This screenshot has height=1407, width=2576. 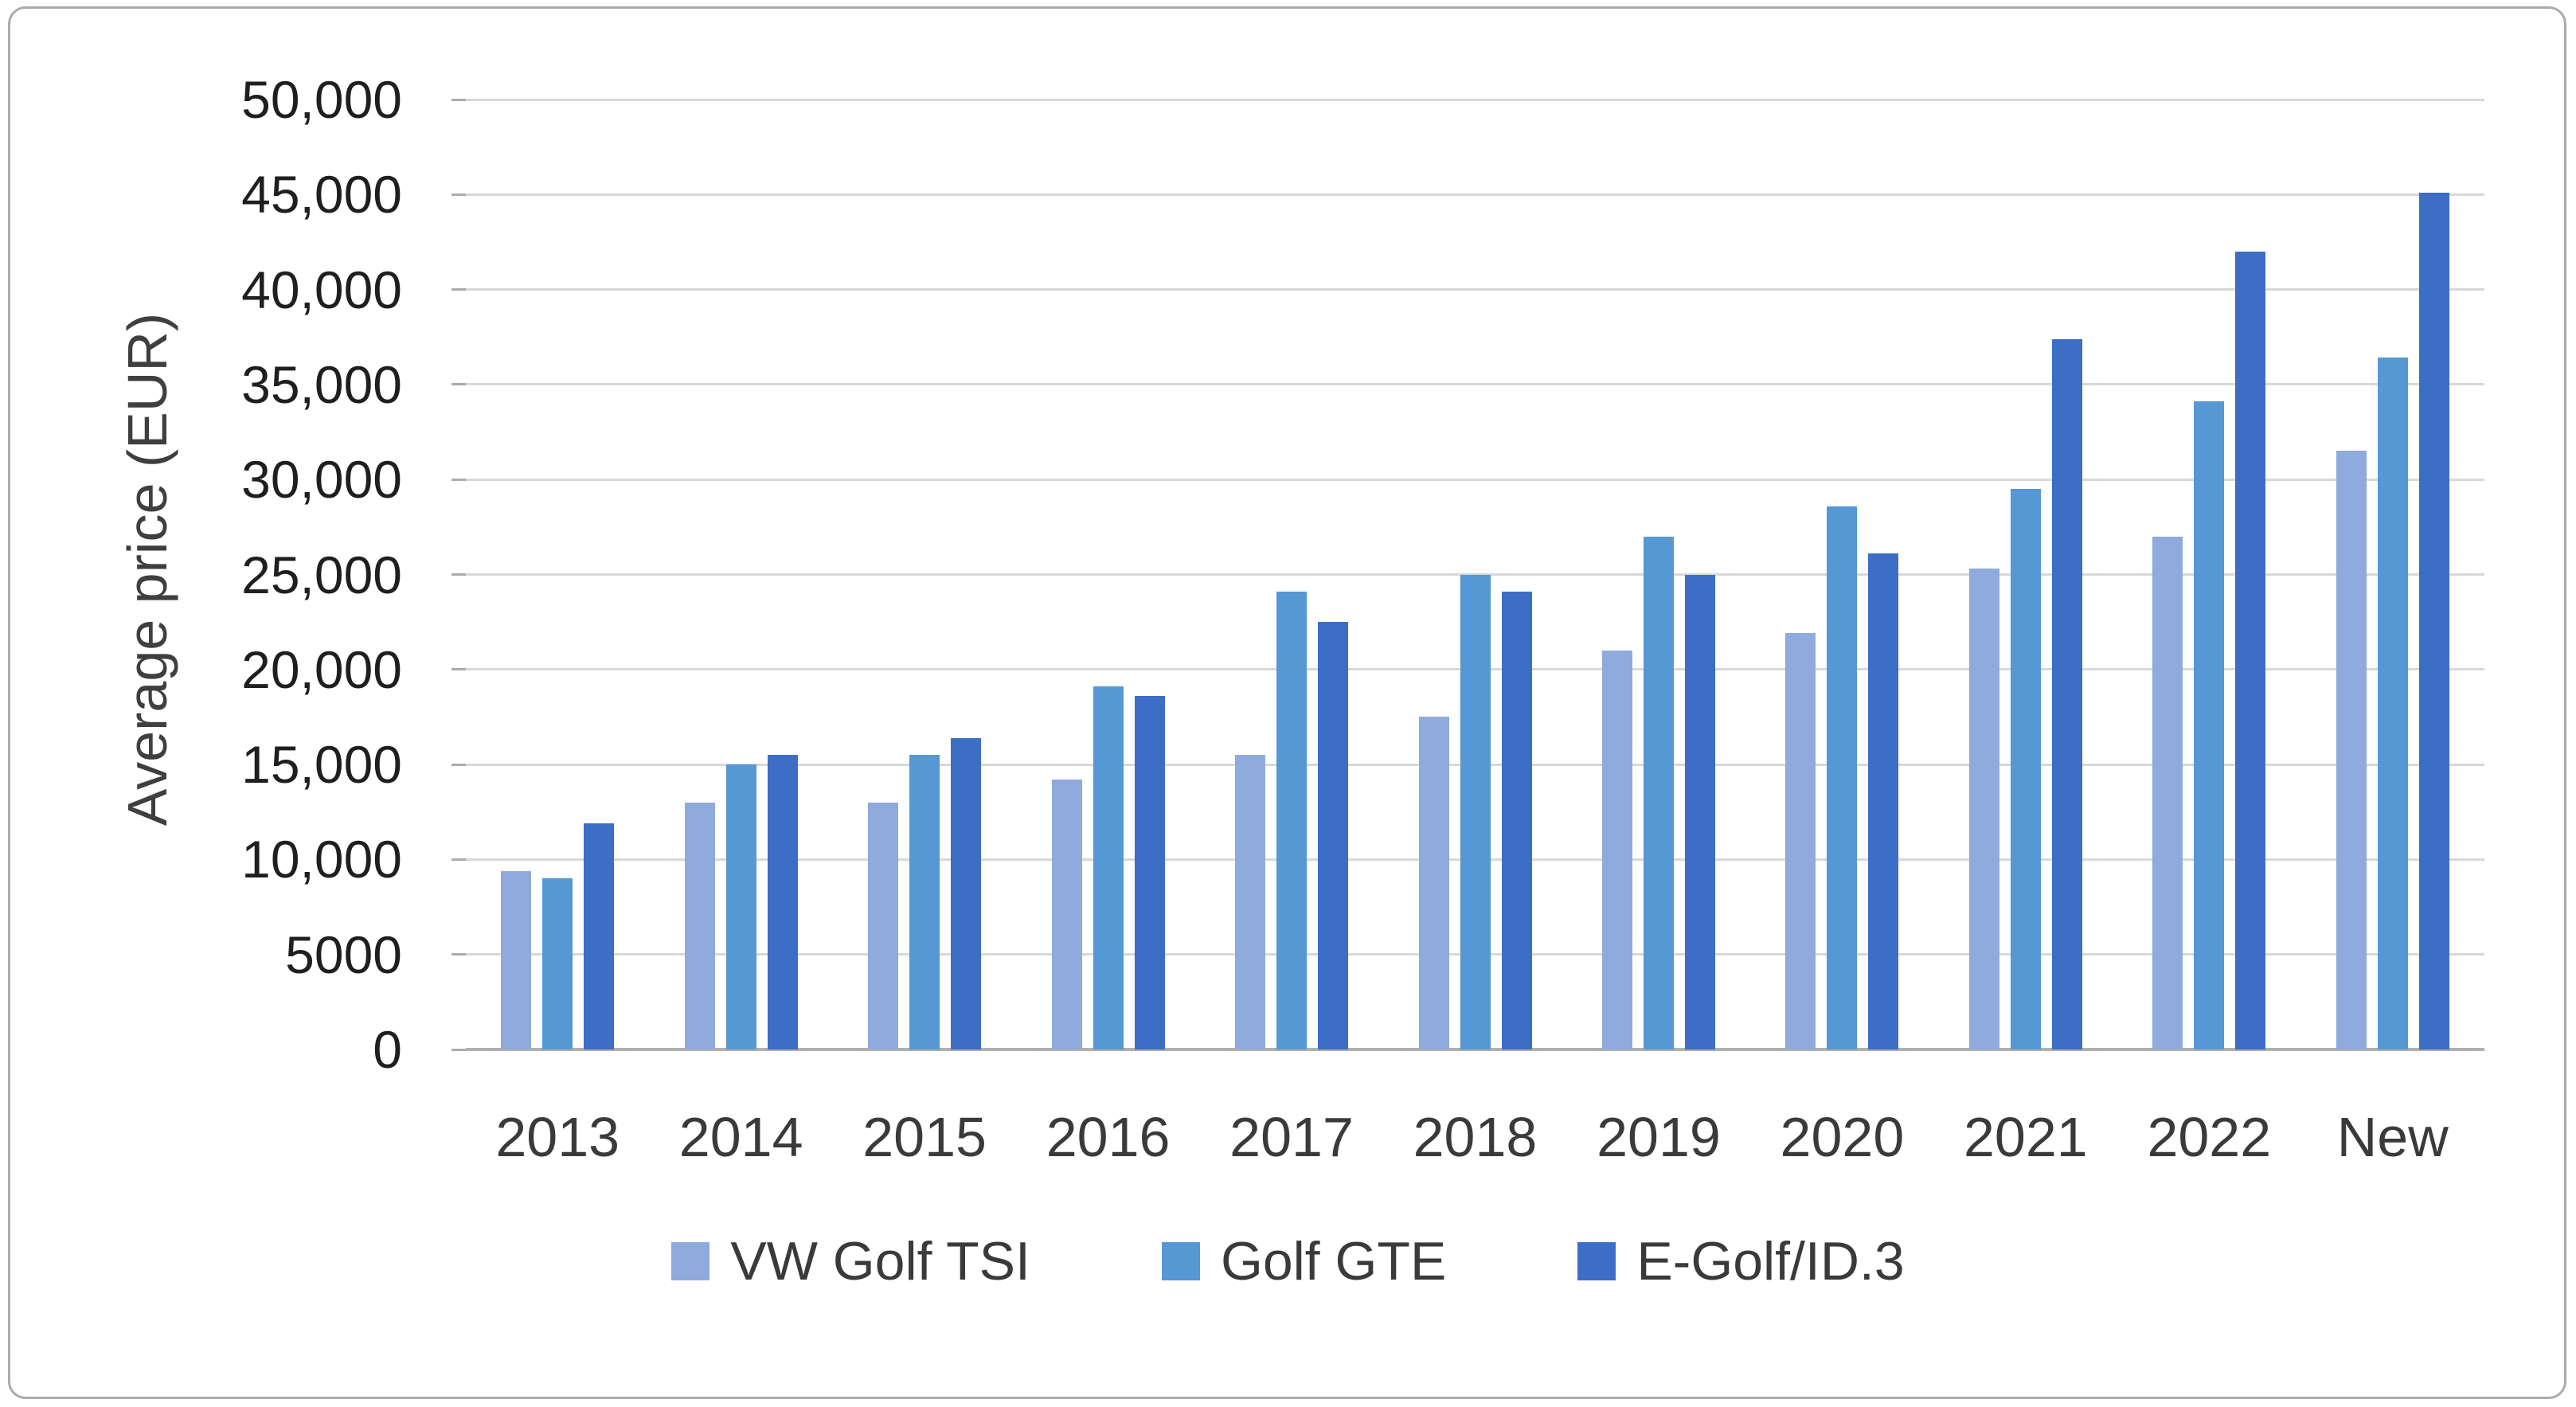 I want to click on y-axis-tick-label: 45,000, so click(x=321, y=195).